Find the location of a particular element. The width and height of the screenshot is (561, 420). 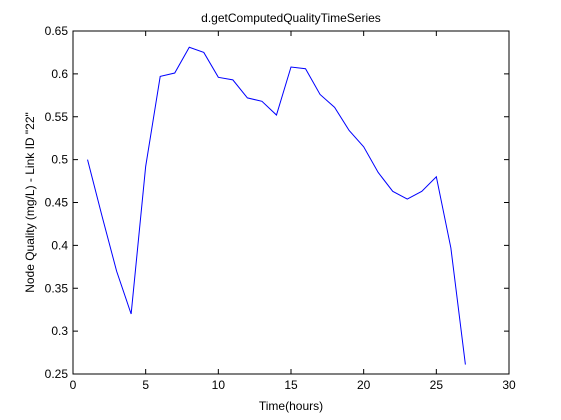

x-tick-label: 0 is located at coordinates (73, 385).